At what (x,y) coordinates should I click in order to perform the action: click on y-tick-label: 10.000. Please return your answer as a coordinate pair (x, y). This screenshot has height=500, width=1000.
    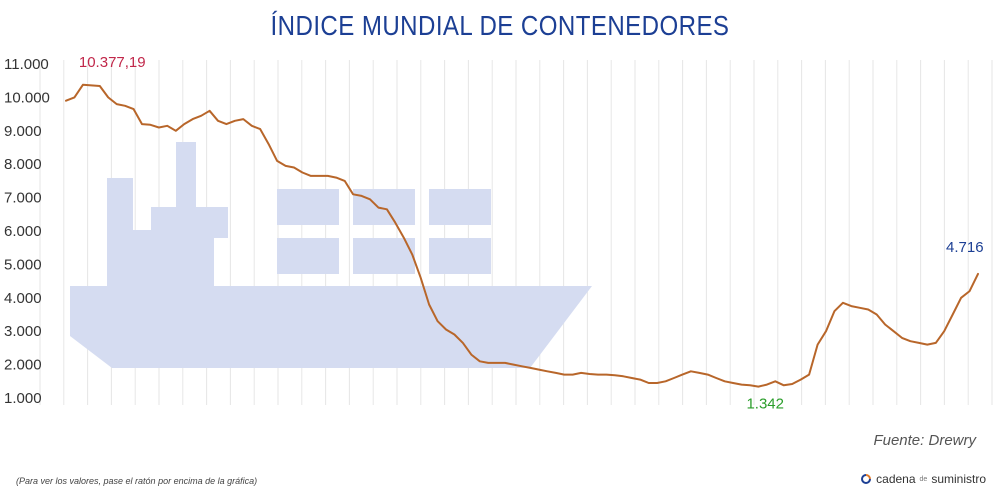
    Looking at the image, I should click on (27, 97).